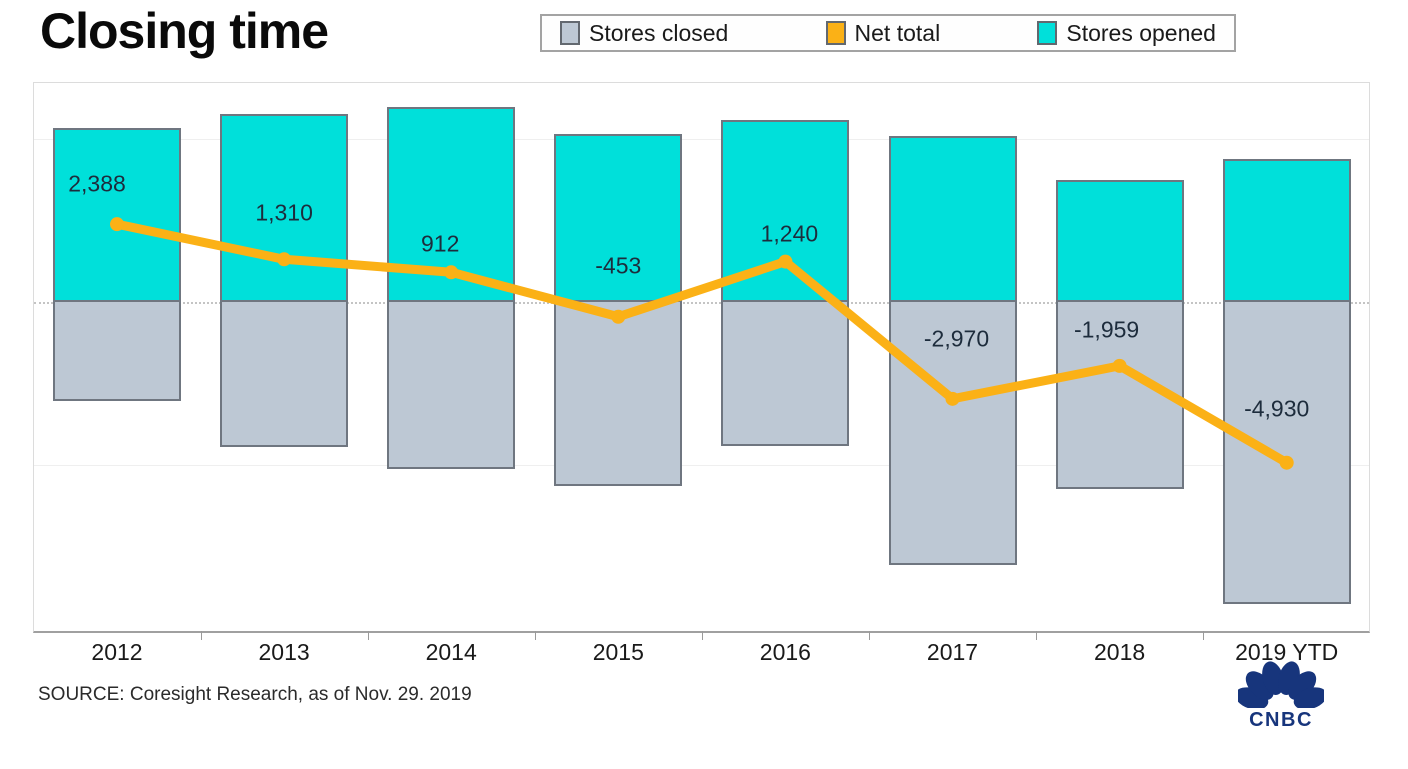 Image resolution: width=1408 pixels, height=769 pixels. I want to click on bar-stores-opened-2012, so click(117, 214).